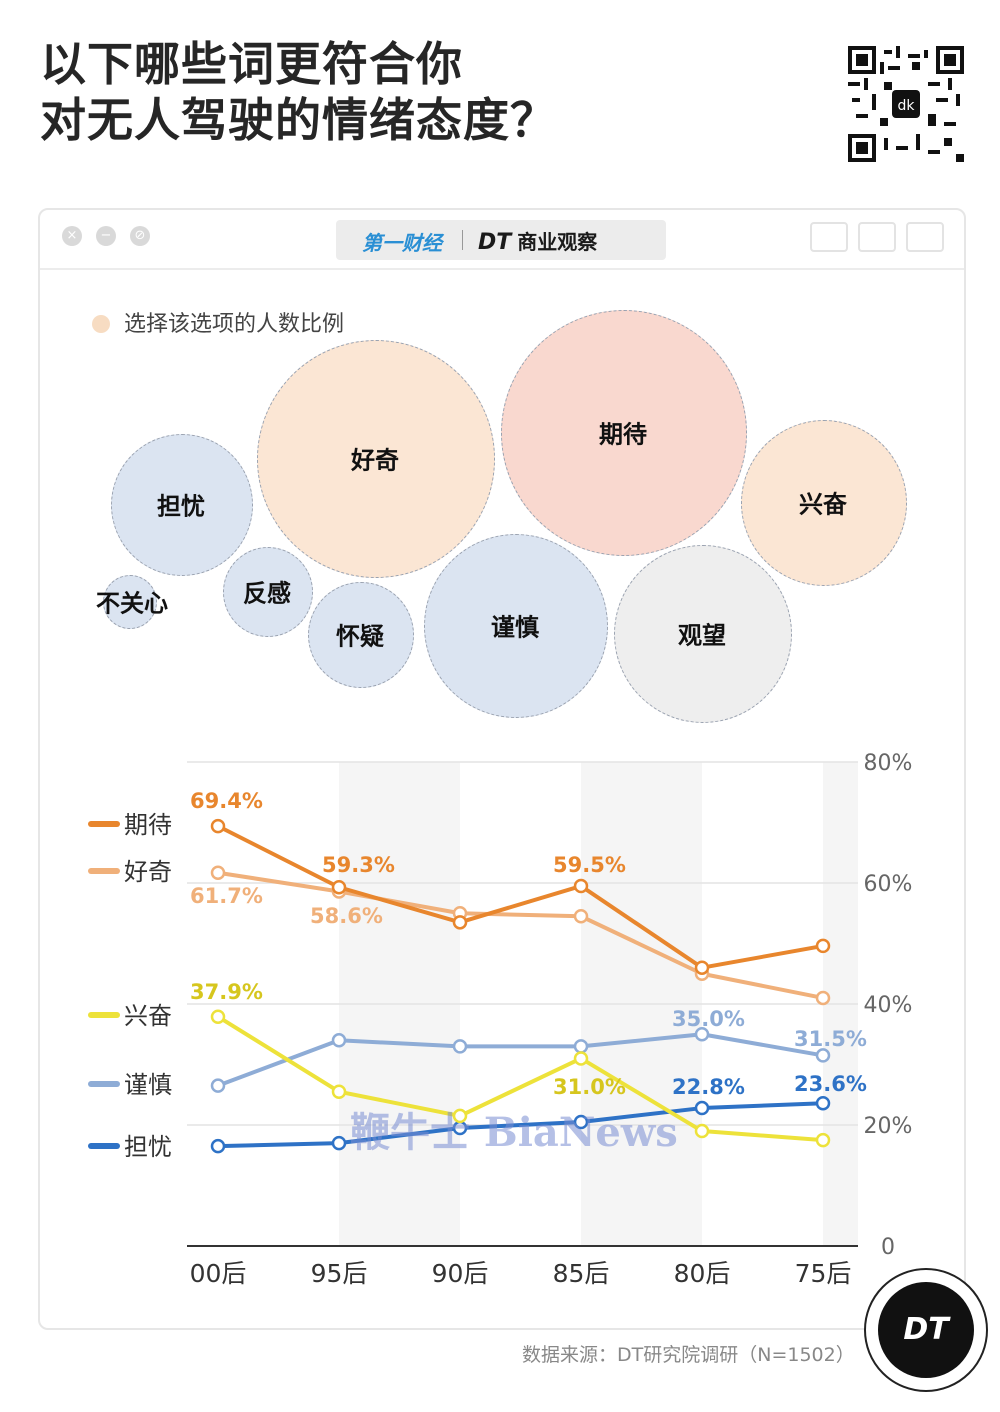 Image resolution: width=1000 pixels, height=1412 pixels. Describe the element at coordinates (888, 884) in the screenshot. I see `y-tick-label: 60%` at that location.